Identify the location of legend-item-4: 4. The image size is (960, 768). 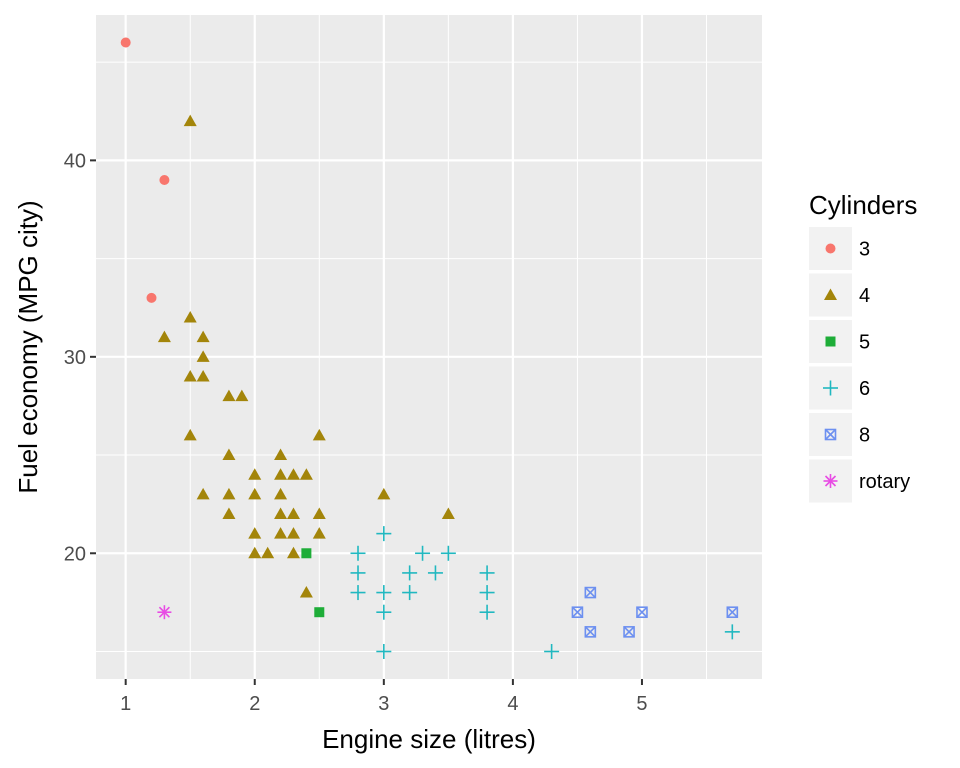
(839, 295).